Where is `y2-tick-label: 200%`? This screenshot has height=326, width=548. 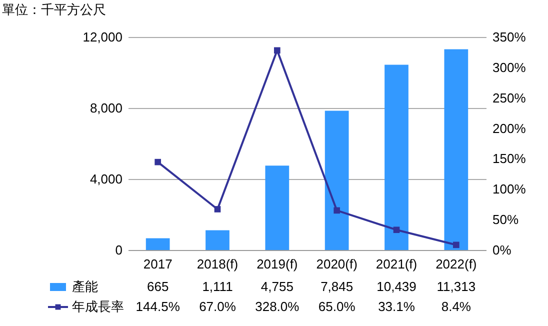 y2-tick-label: 200% is located at coordinates (509, 128).